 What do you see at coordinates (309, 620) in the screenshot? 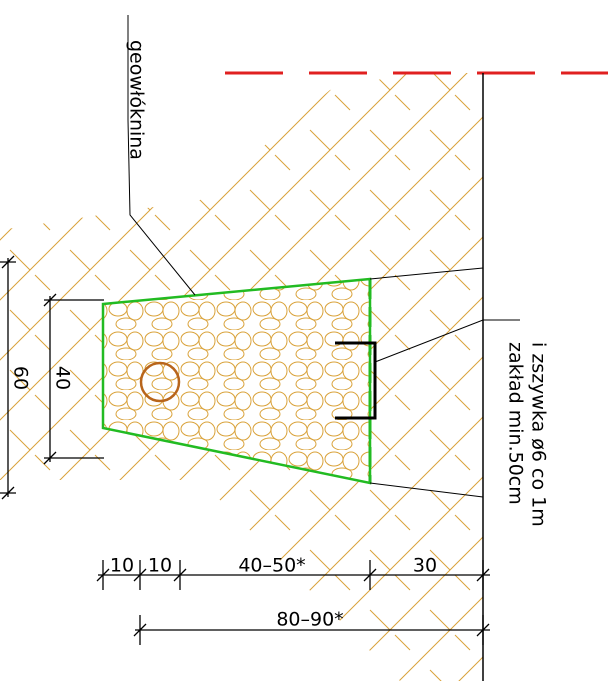
I see `dim-80-90: 80–90*` at bounding box center [309, 620].